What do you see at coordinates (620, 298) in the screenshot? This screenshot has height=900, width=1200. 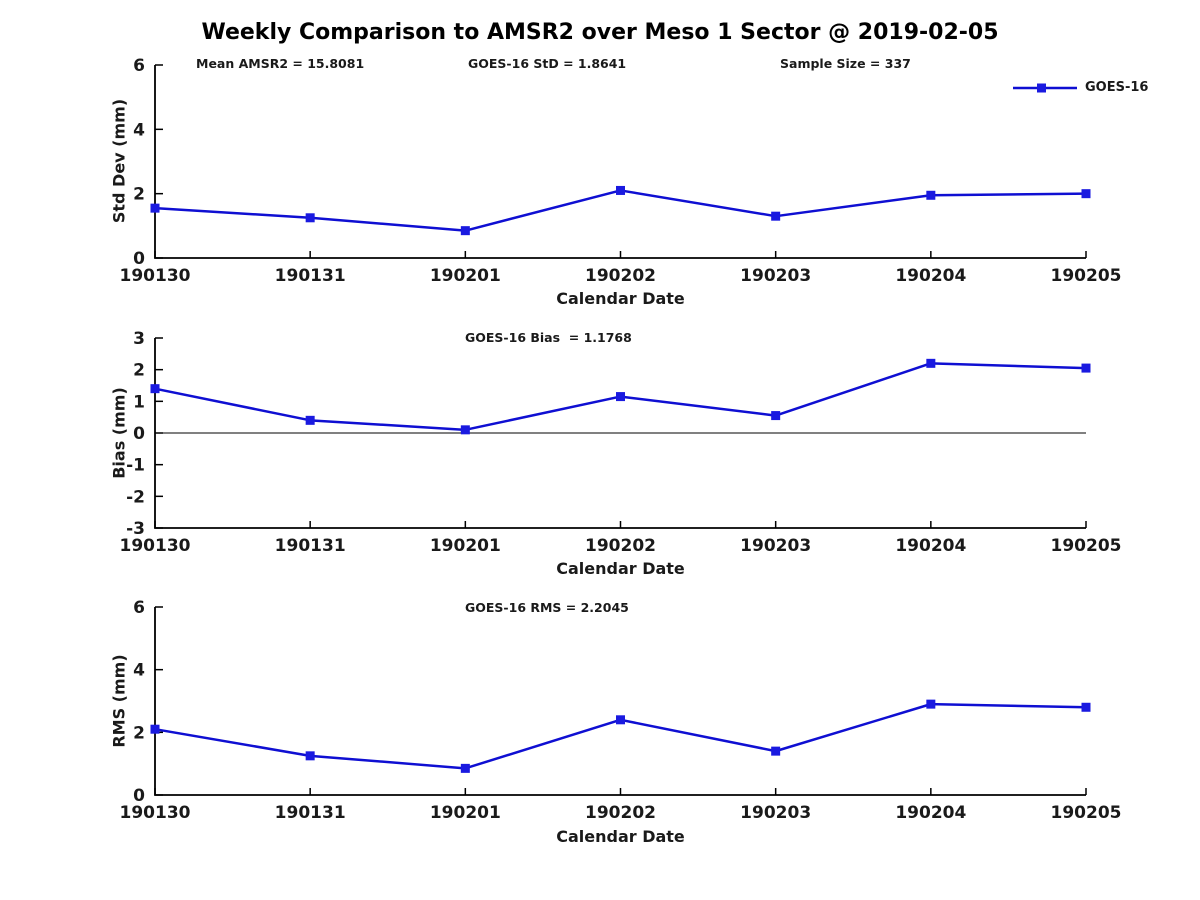 I see `xlabel-calendar-date-1: Calendar Date` at bounding box center [620, 298].